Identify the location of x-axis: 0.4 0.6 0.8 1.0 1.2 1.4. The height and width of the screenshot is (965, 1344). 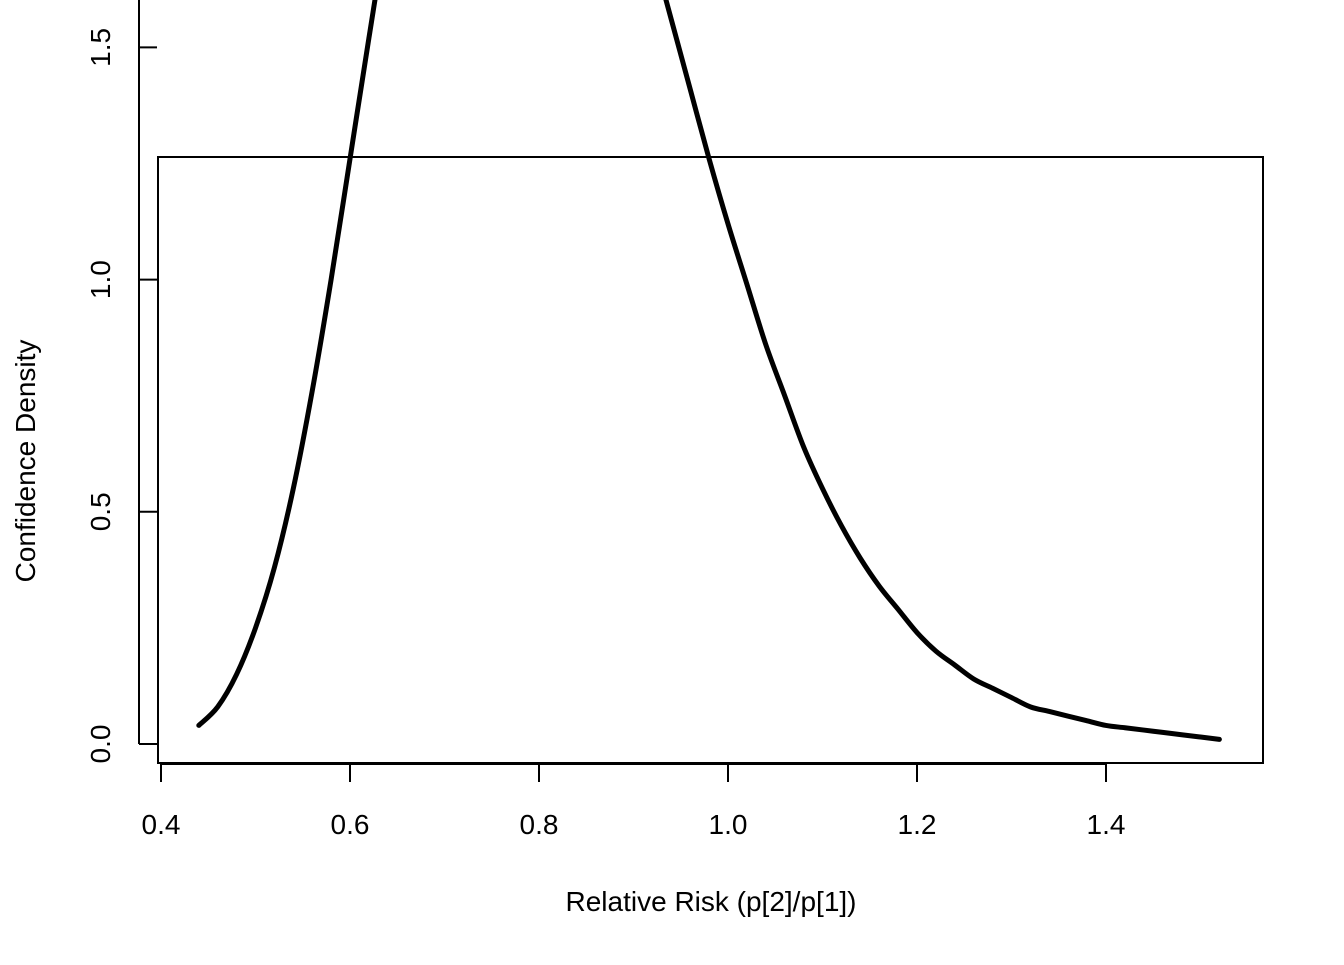
(634, 801).